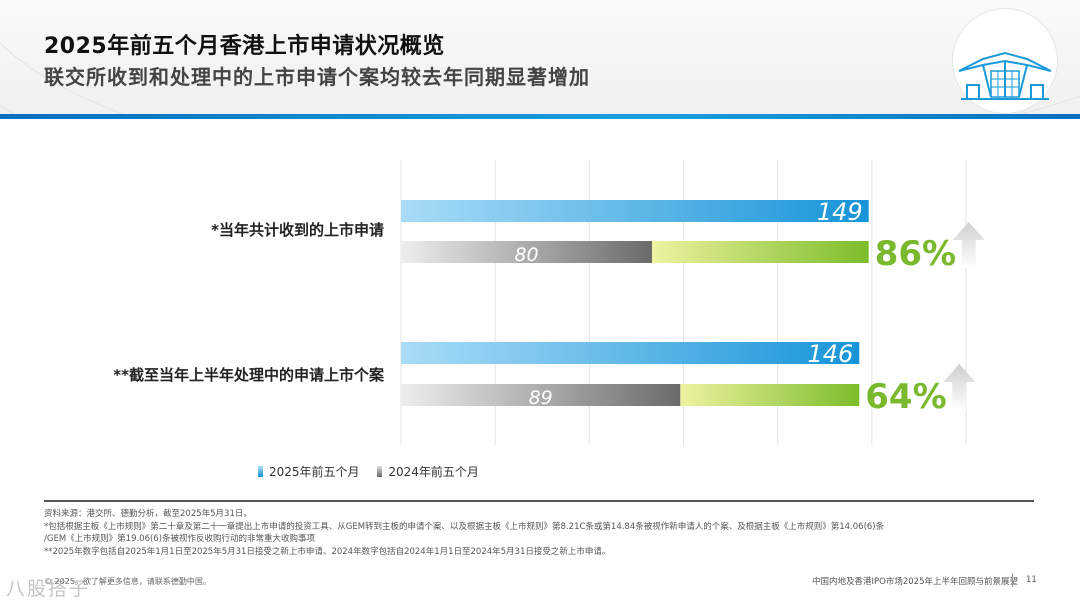  What do you see at coordinates (526, 255) in the screenshot?
I see `bar-2024-label: 80` at bounding box center [526, 255].